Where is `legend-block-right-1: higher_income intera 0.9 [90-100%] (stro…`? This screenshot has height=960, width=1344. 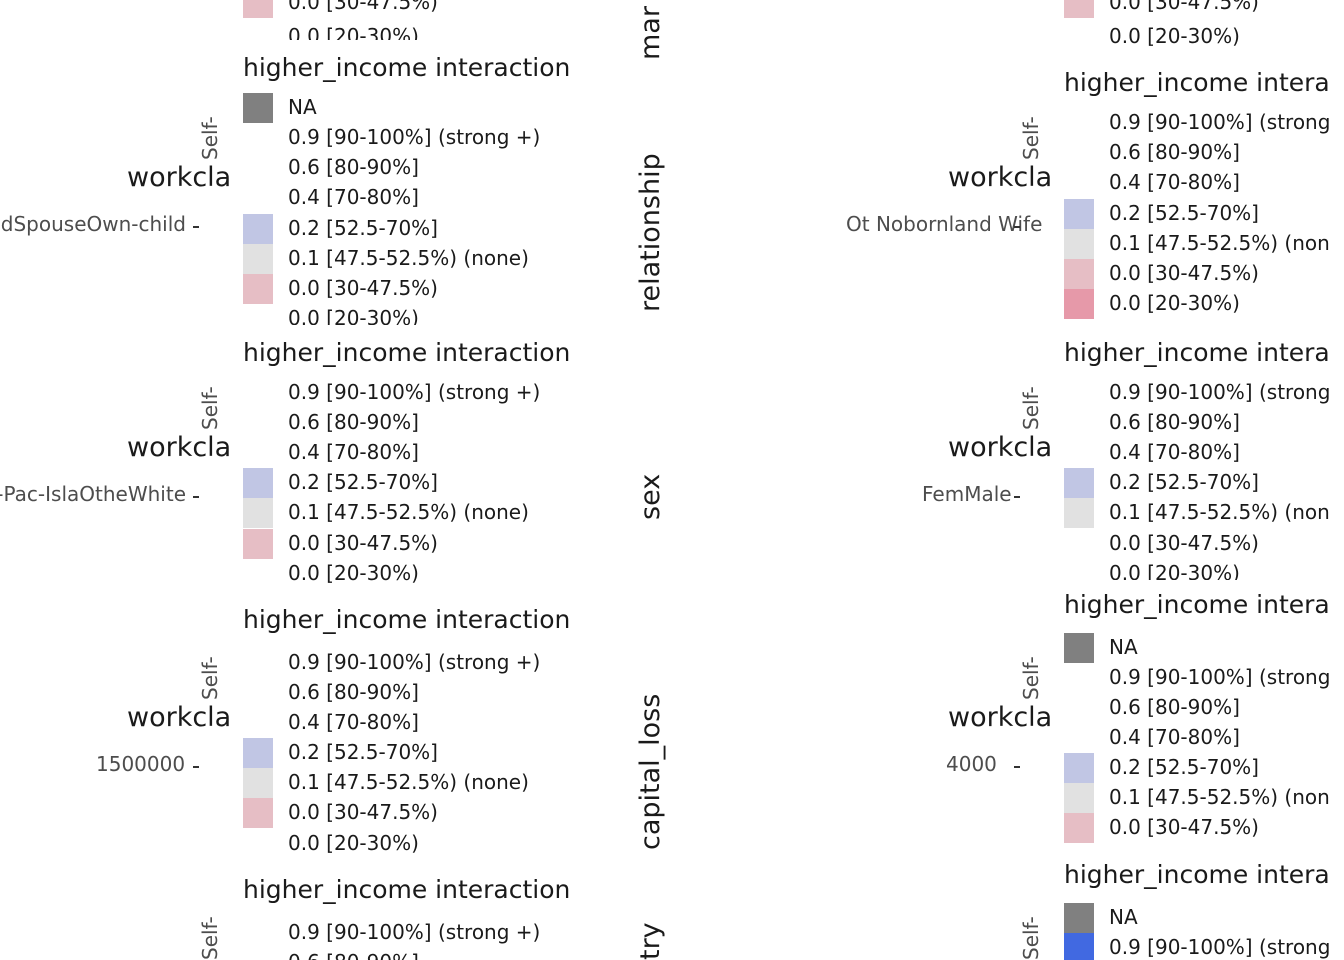 legend-block-right-1: higher_income intera 0.9 [90-100%] (stro… is located at coordinates (1204, 195).